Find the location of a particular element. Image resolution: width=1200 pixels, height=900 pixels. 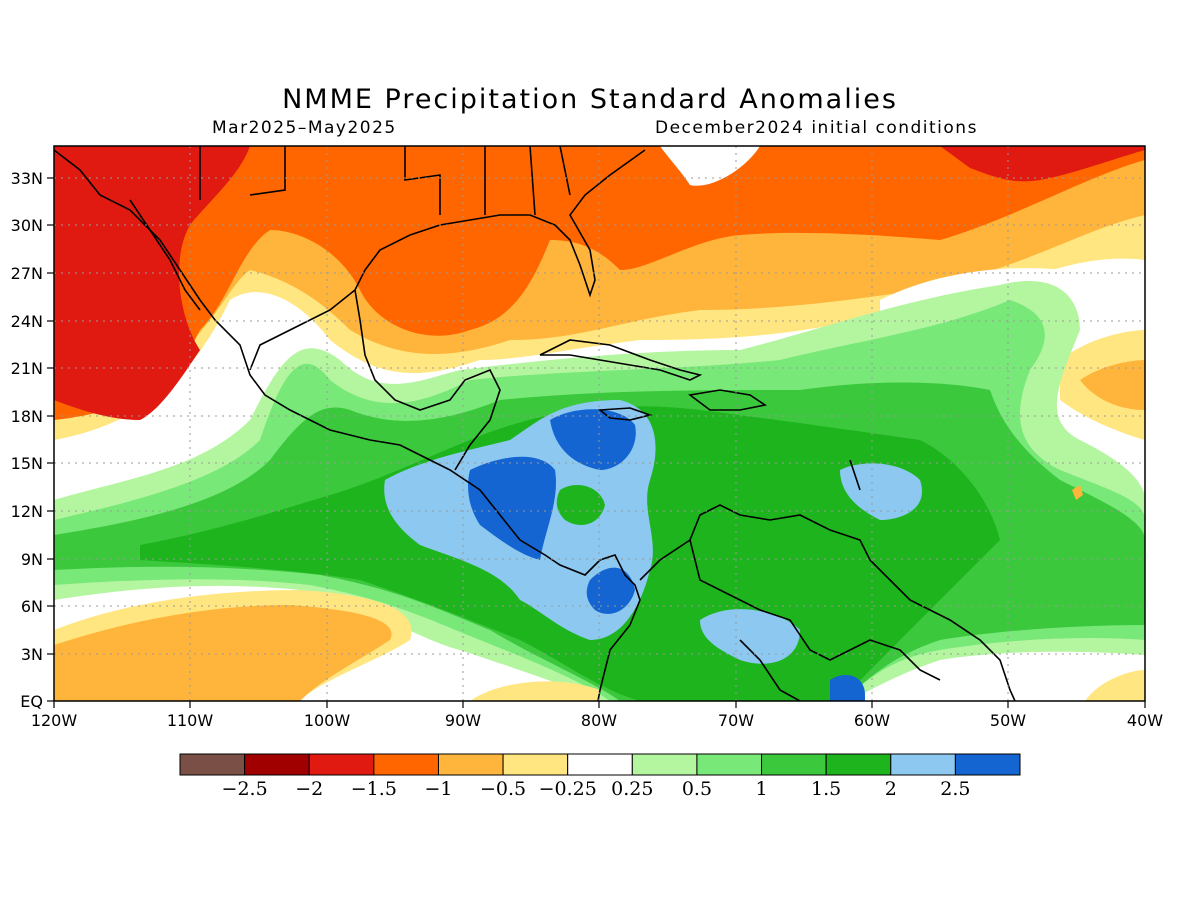

initial-conditions: December2024 initial conditions is located at coordinates (816, 128).